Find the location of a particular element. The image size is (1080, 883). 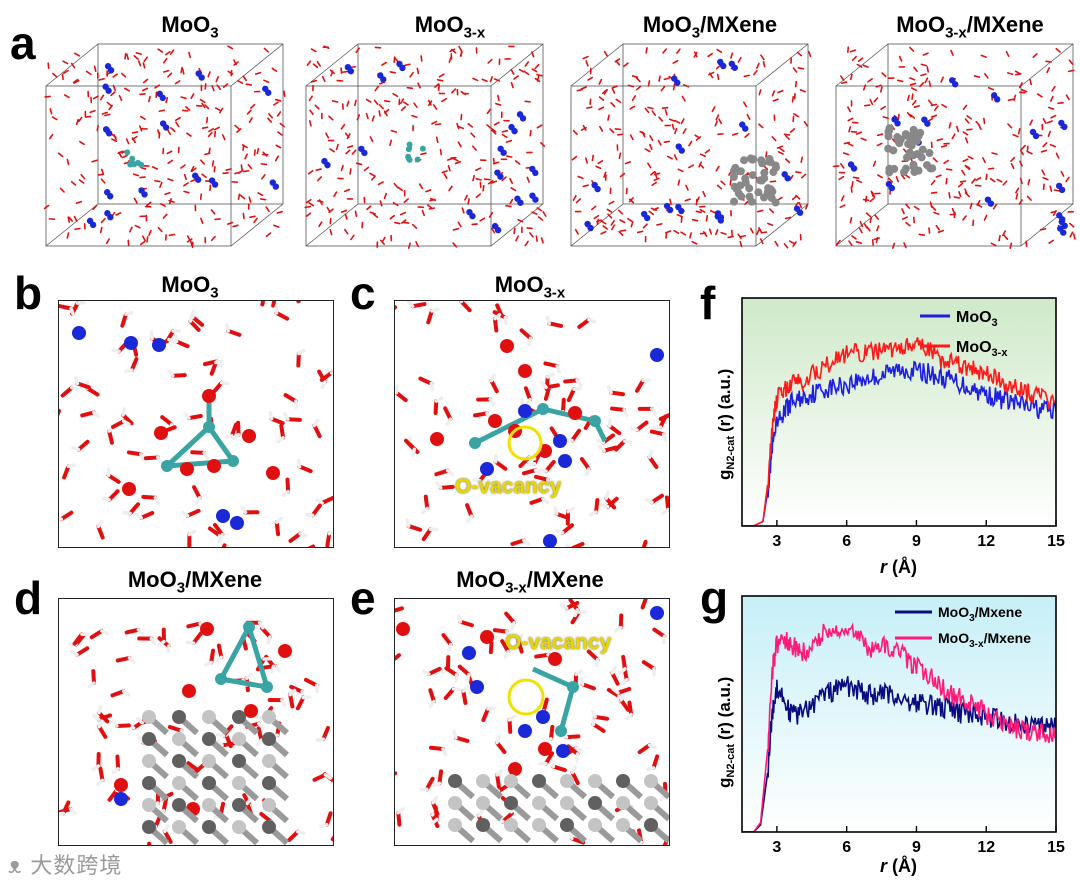

x-tick-label: 12 is located at coordinates (986, 847).